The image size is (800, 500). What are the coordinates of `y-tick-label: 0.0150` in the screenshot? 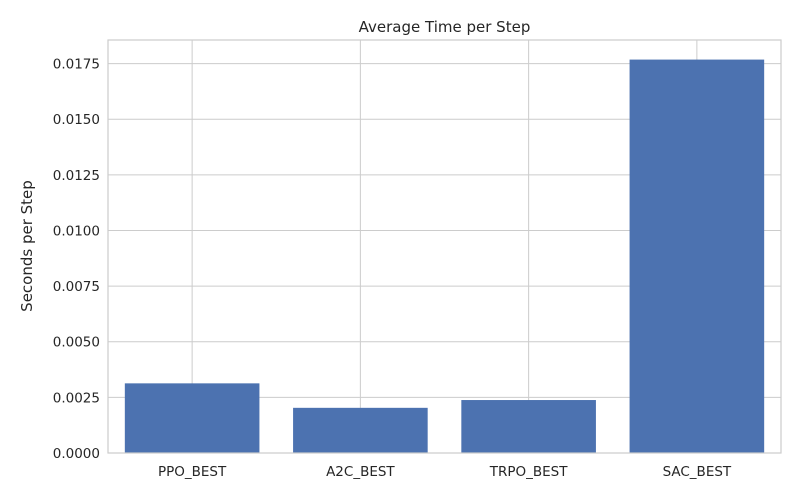 It's located at (76, 120).